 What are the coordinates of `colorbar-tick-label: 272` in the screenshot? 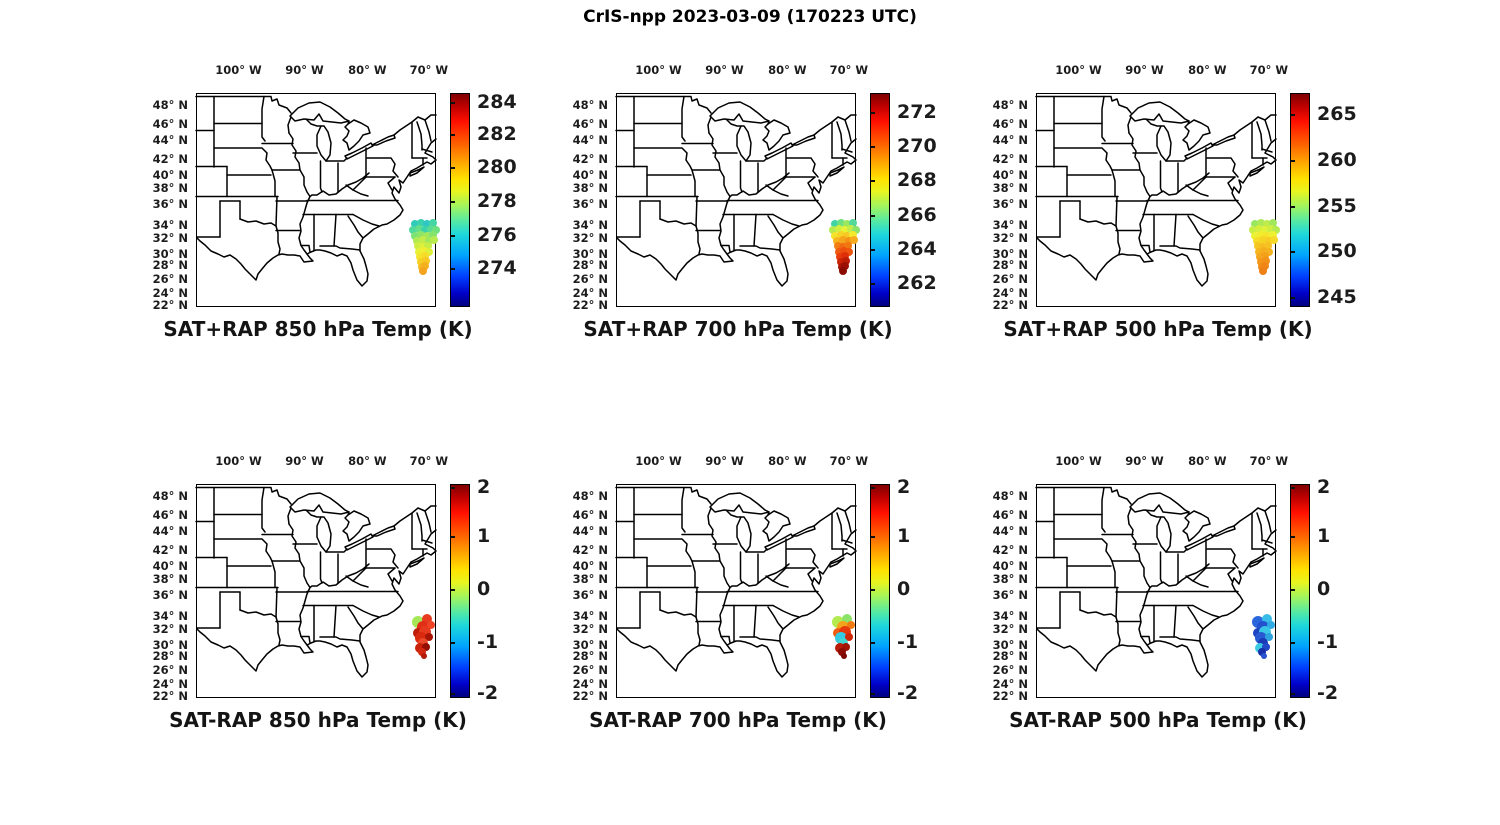 It's located at (917, 111).